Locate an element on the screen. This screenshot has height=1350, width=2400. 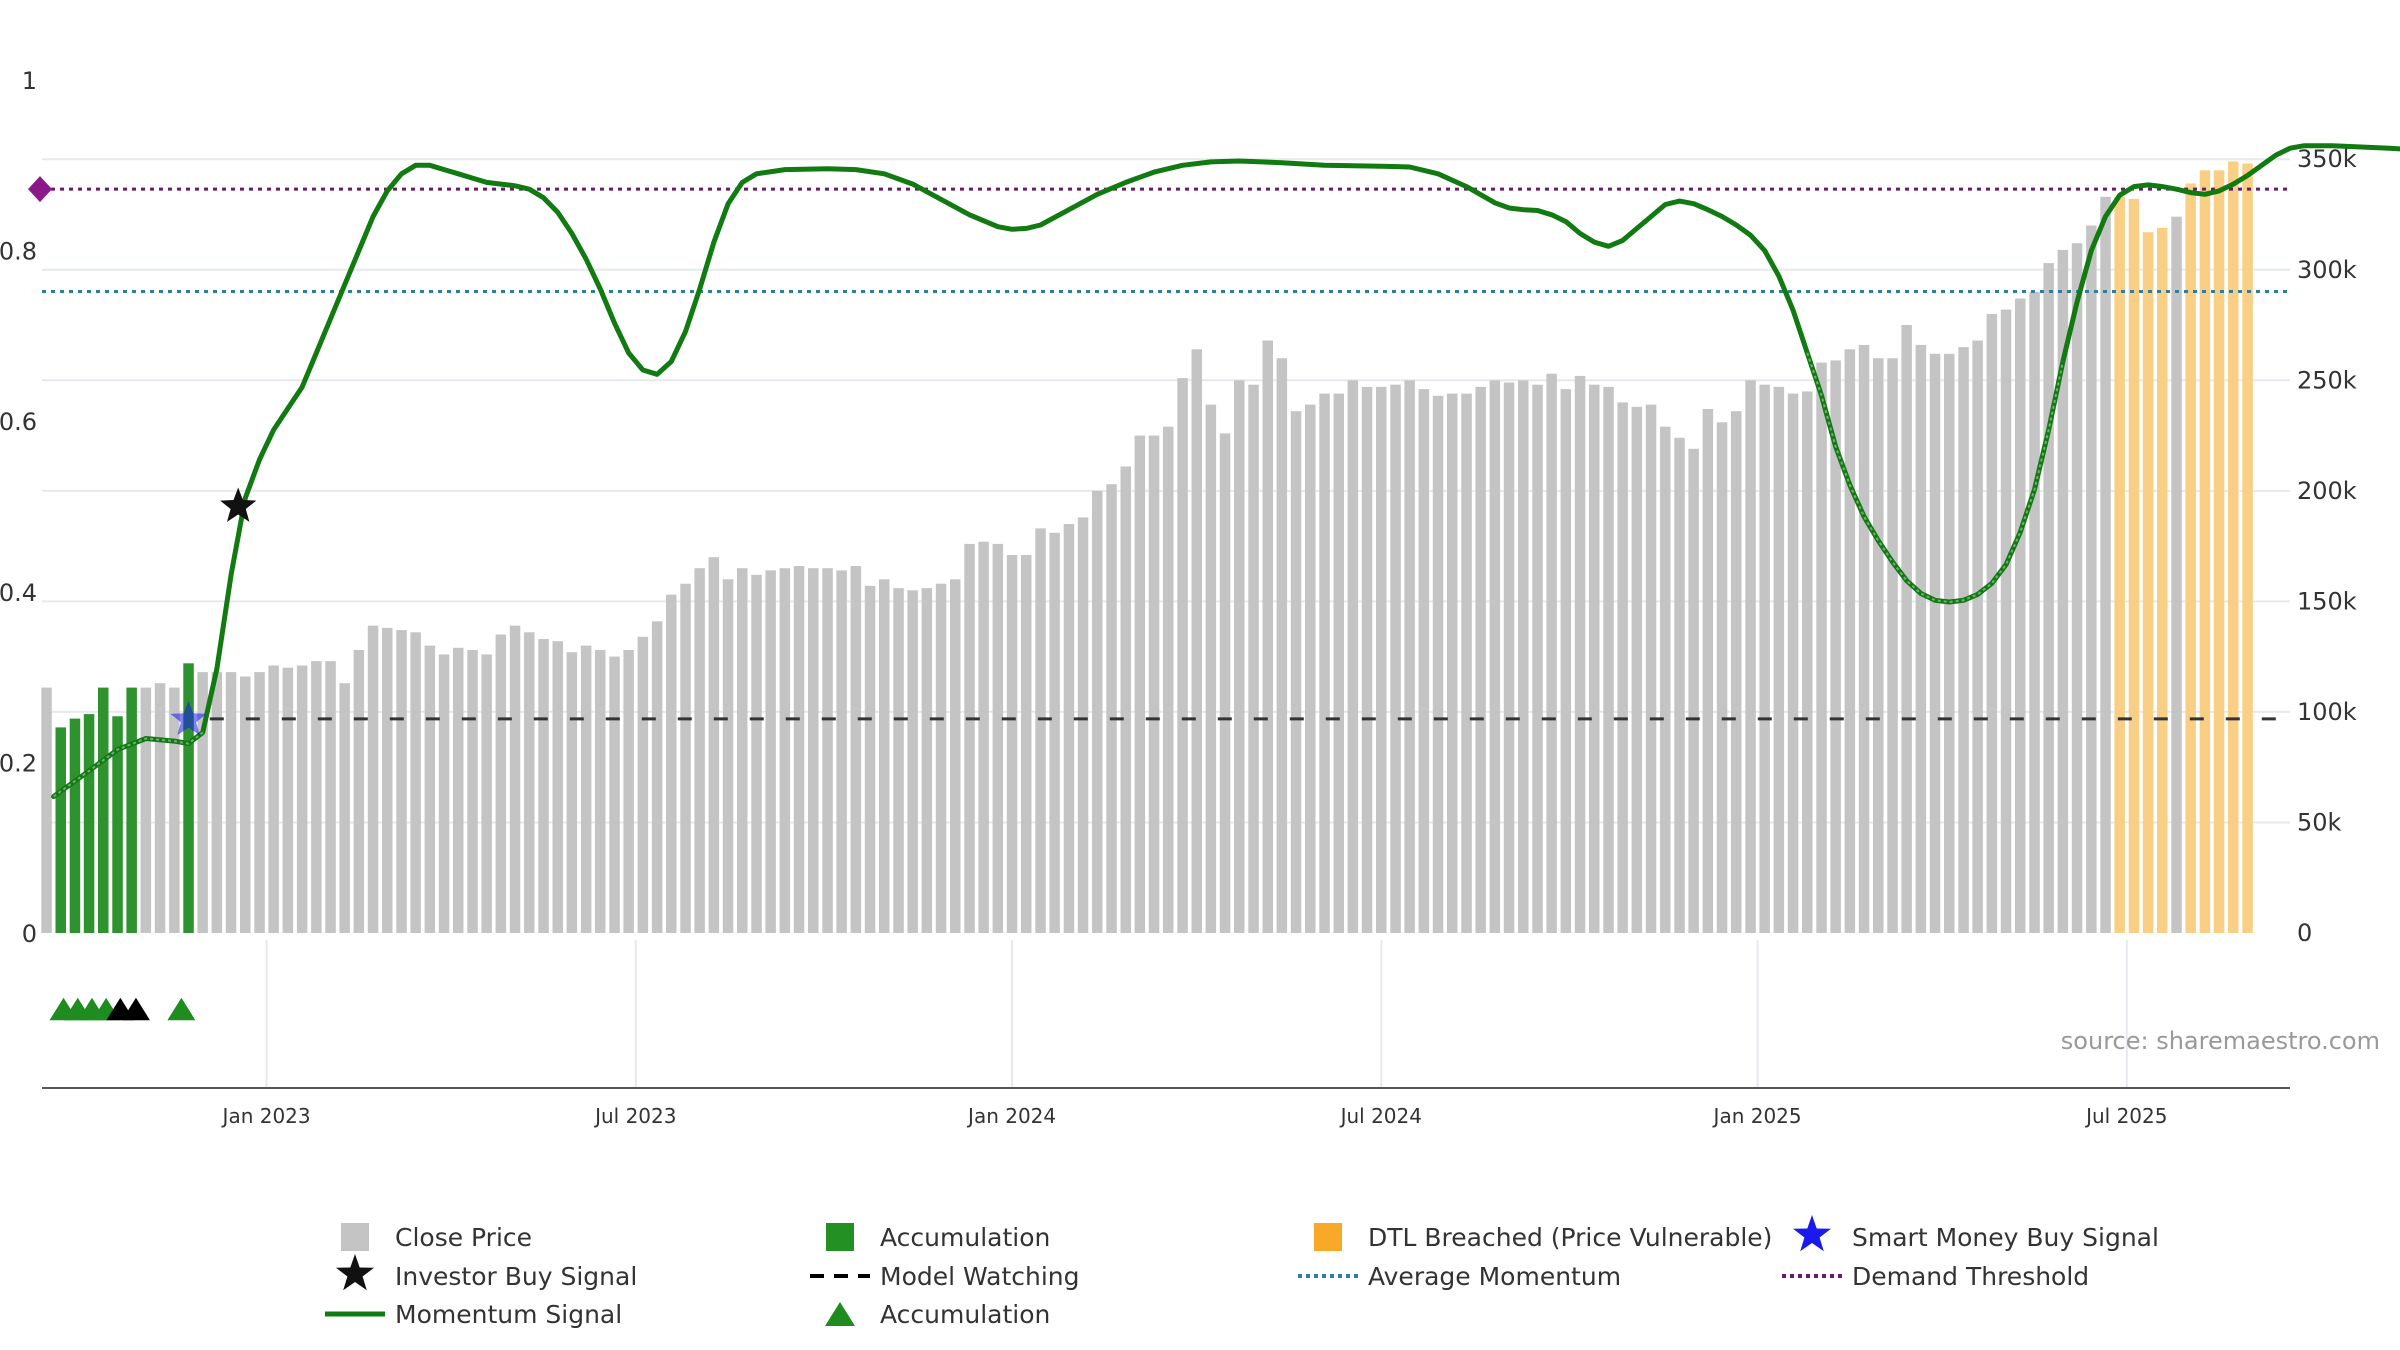
x-tick-label: Jan 2023 is located at coordinates (266, 1116).